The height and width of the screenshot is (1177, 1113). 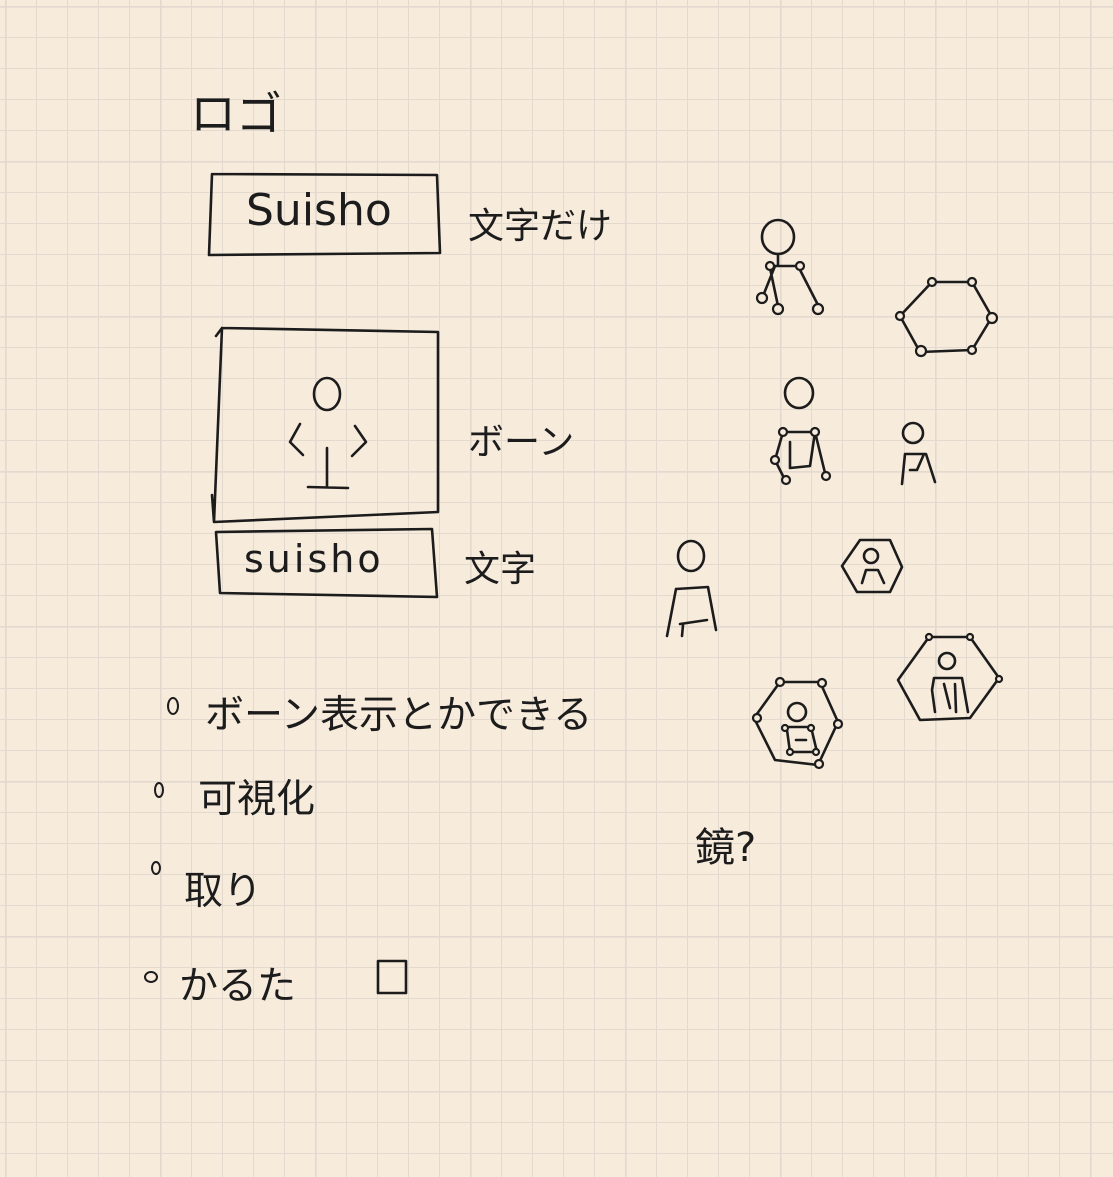 What do you see at coordinates (314, 559) in the screenshot?
I see `logo-text: suisho` at bounding box center [314, 559].